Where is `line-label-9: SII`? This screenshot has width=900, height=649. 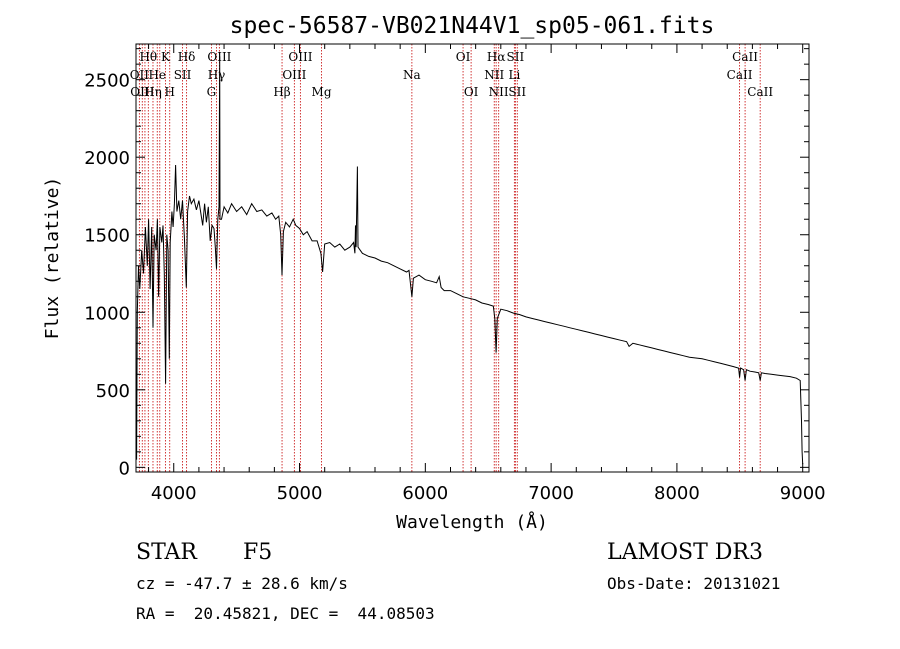
line-label-9: SII is located at coordinates (183, 75).